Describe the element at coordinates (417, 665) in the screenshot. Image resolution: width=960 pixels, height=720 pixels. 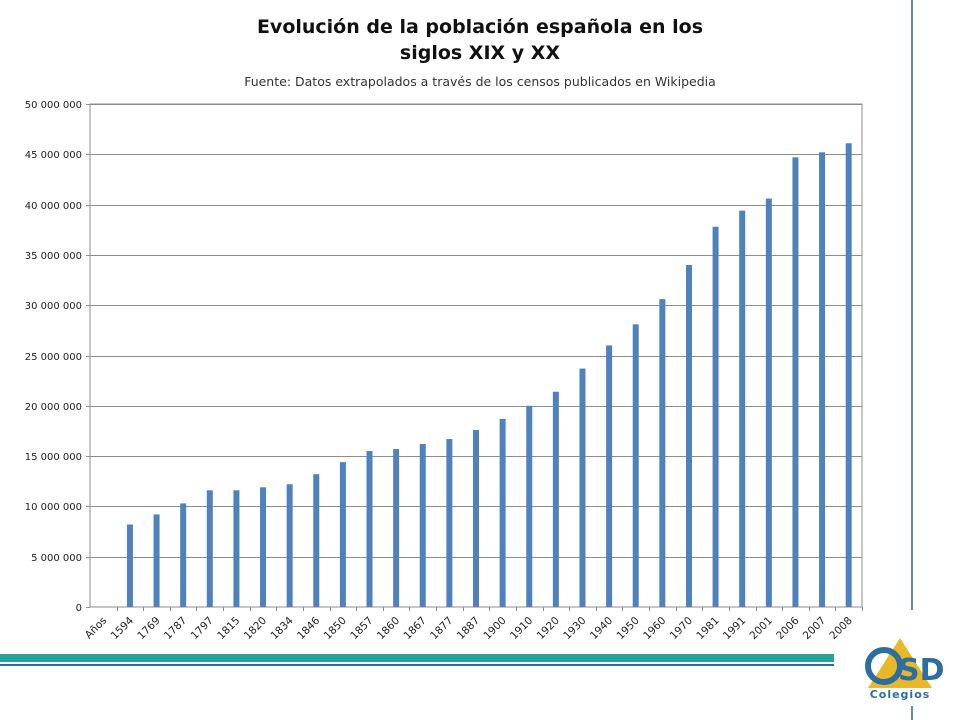
I see `footer-stripe-blue` at that location.